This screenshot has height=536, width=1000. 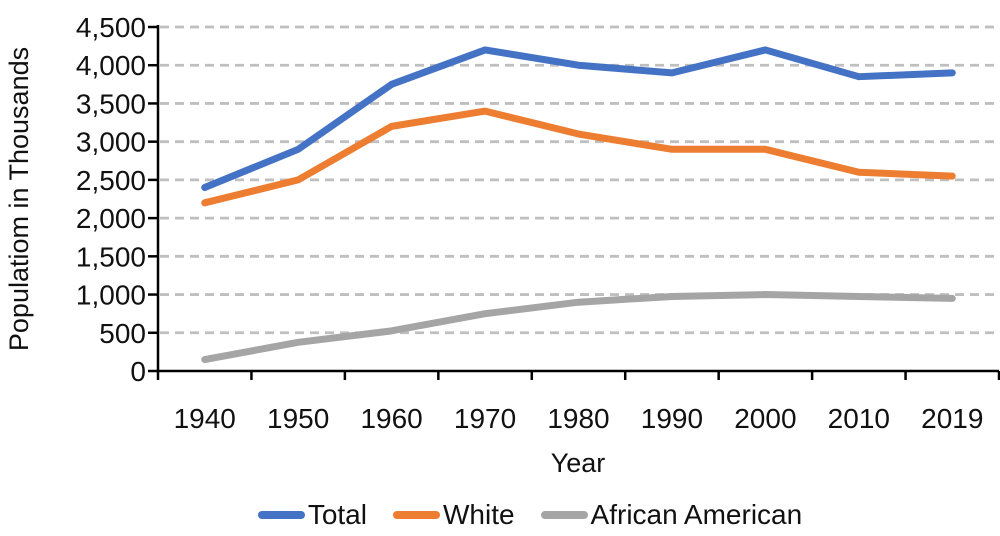 I want to click on legend-label-white: White, so click(x=478, y=514).